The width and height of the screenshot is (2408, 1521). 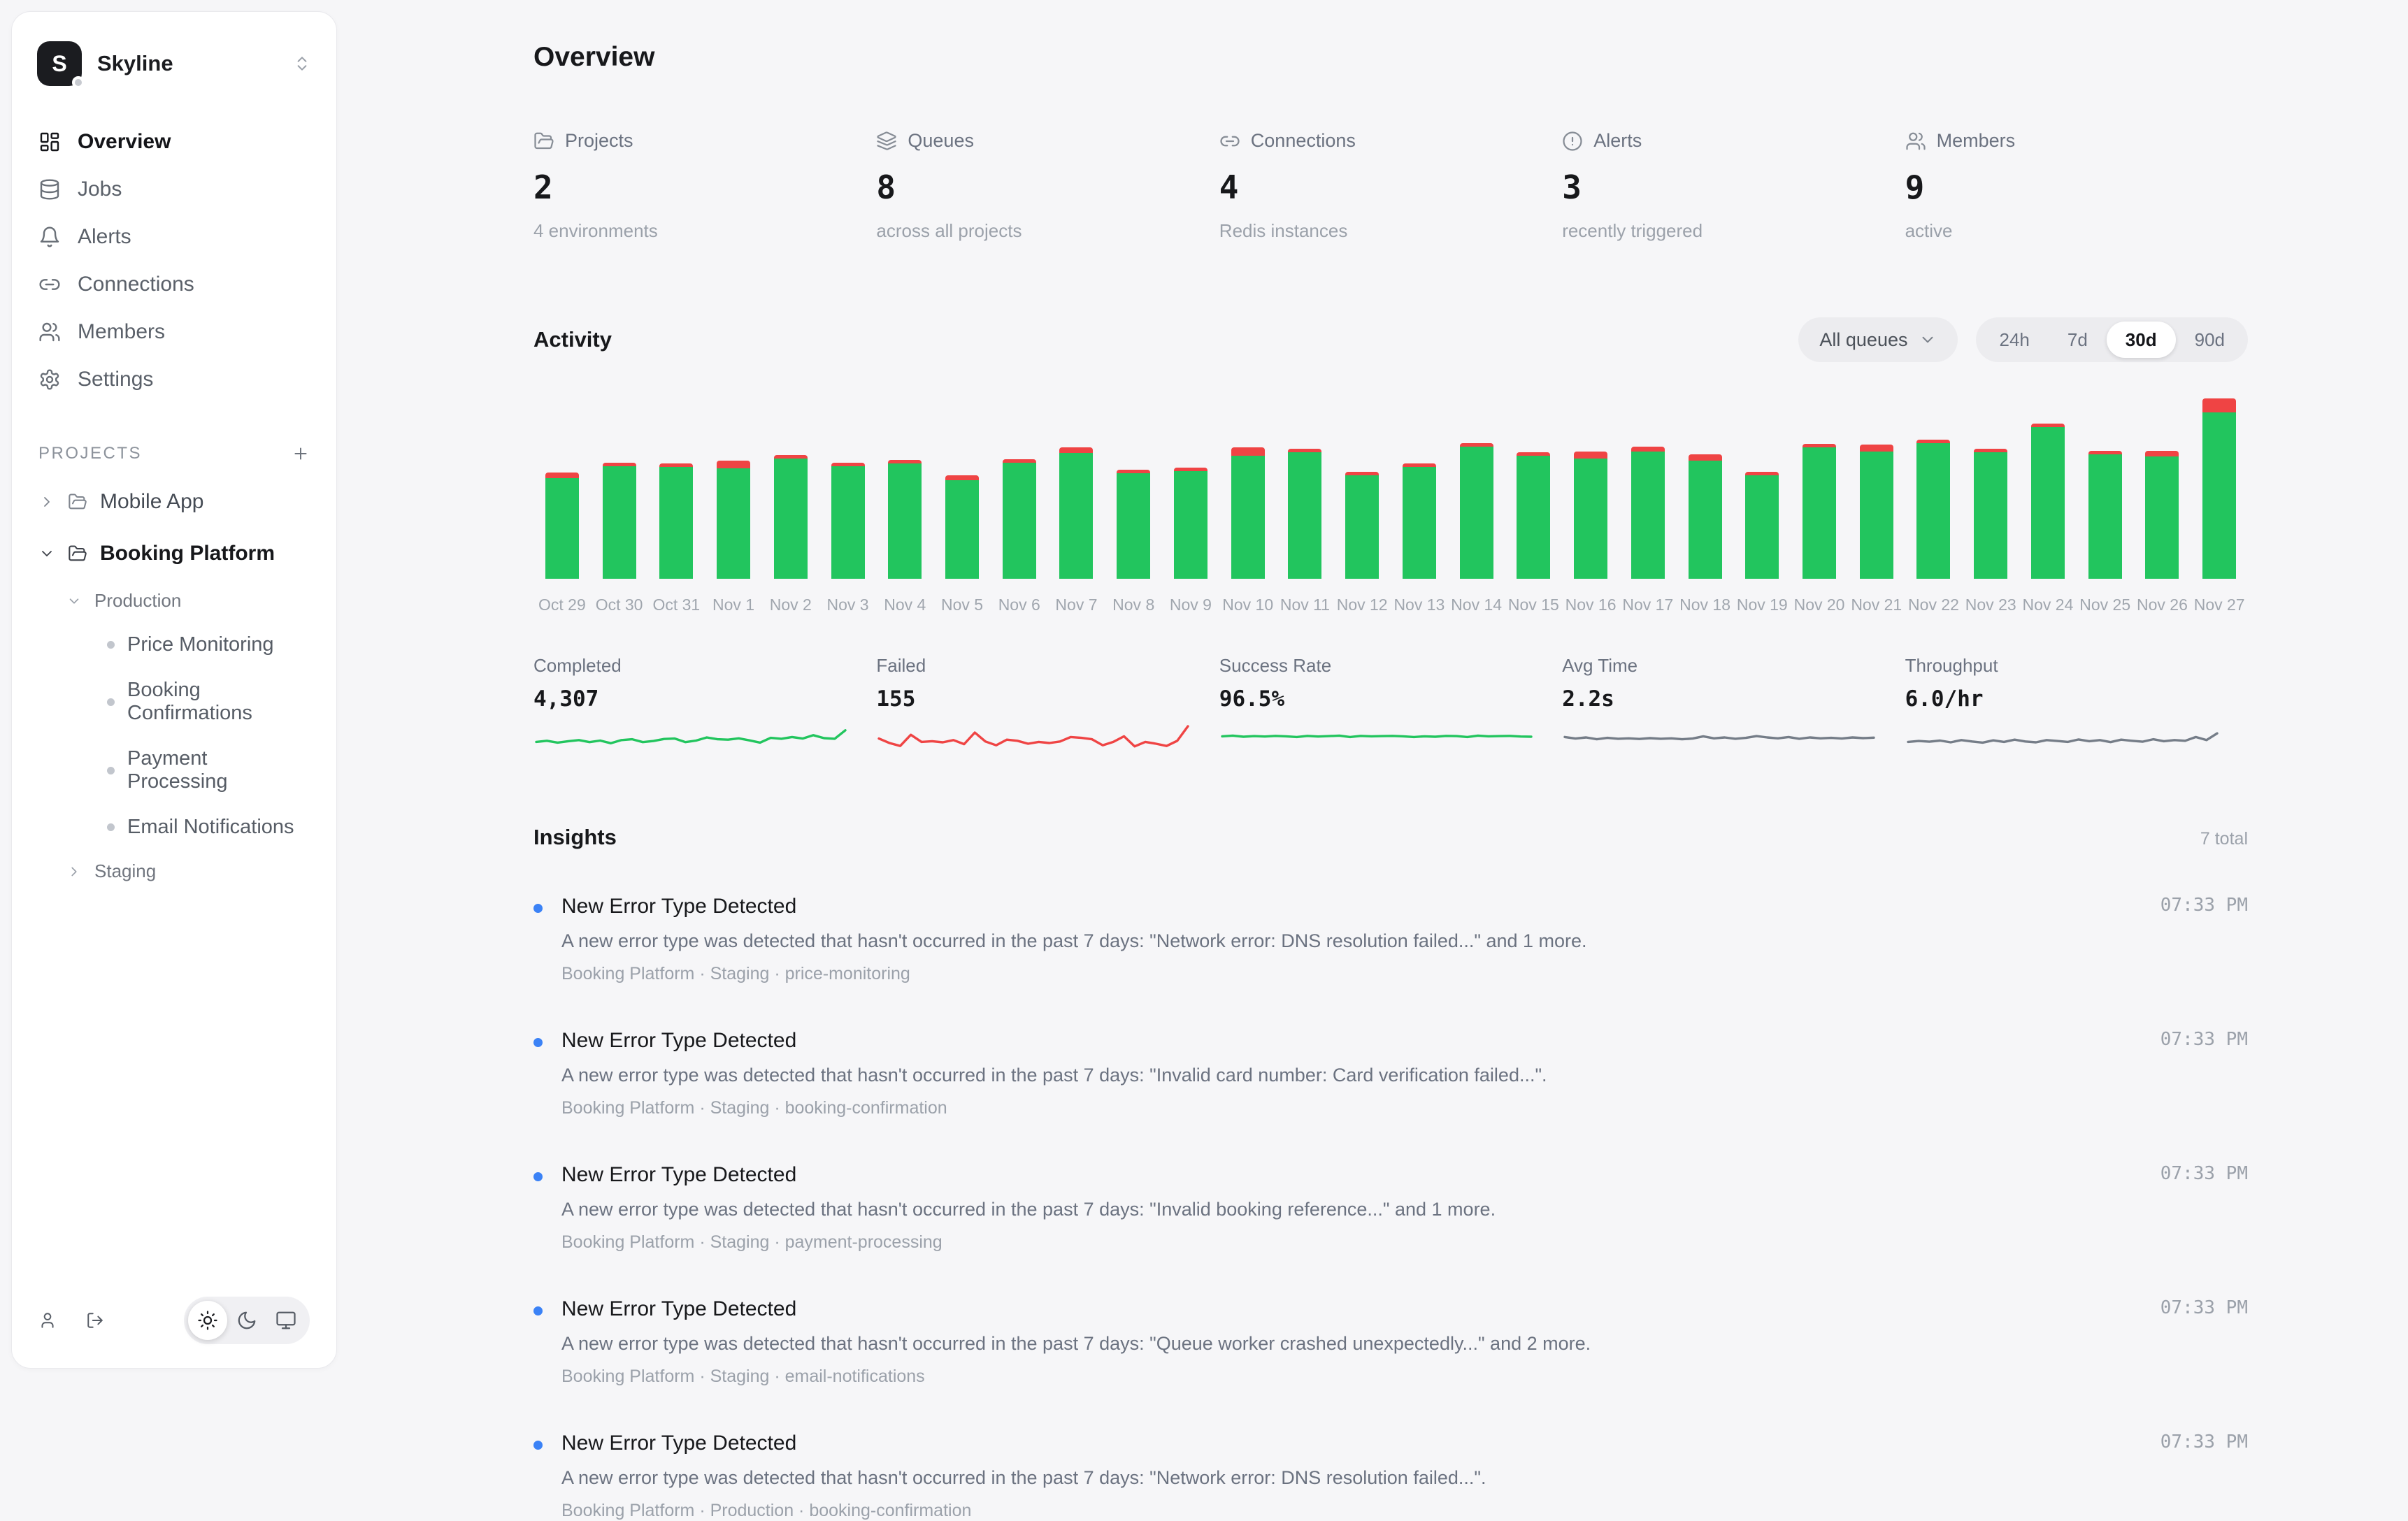 What do you see at coordinates (544, 141) in the screenshot?
I see `folder-icon` at bounding box center [544, 141].